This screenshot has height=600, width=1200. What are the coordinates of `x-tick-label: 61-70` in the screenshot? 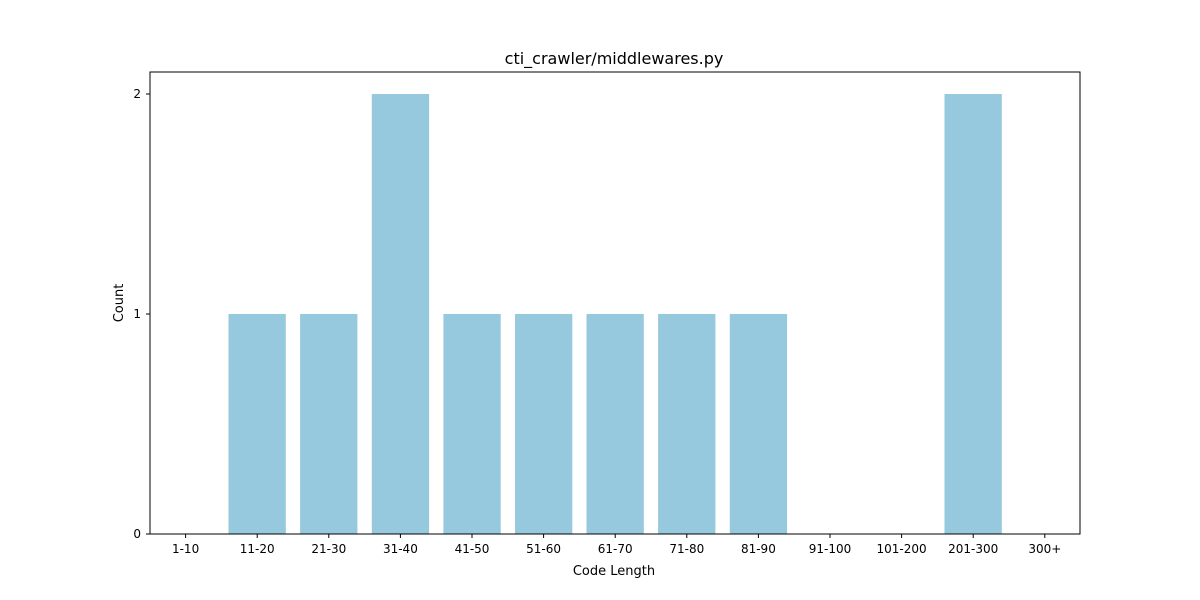 It's located at (615, 549).